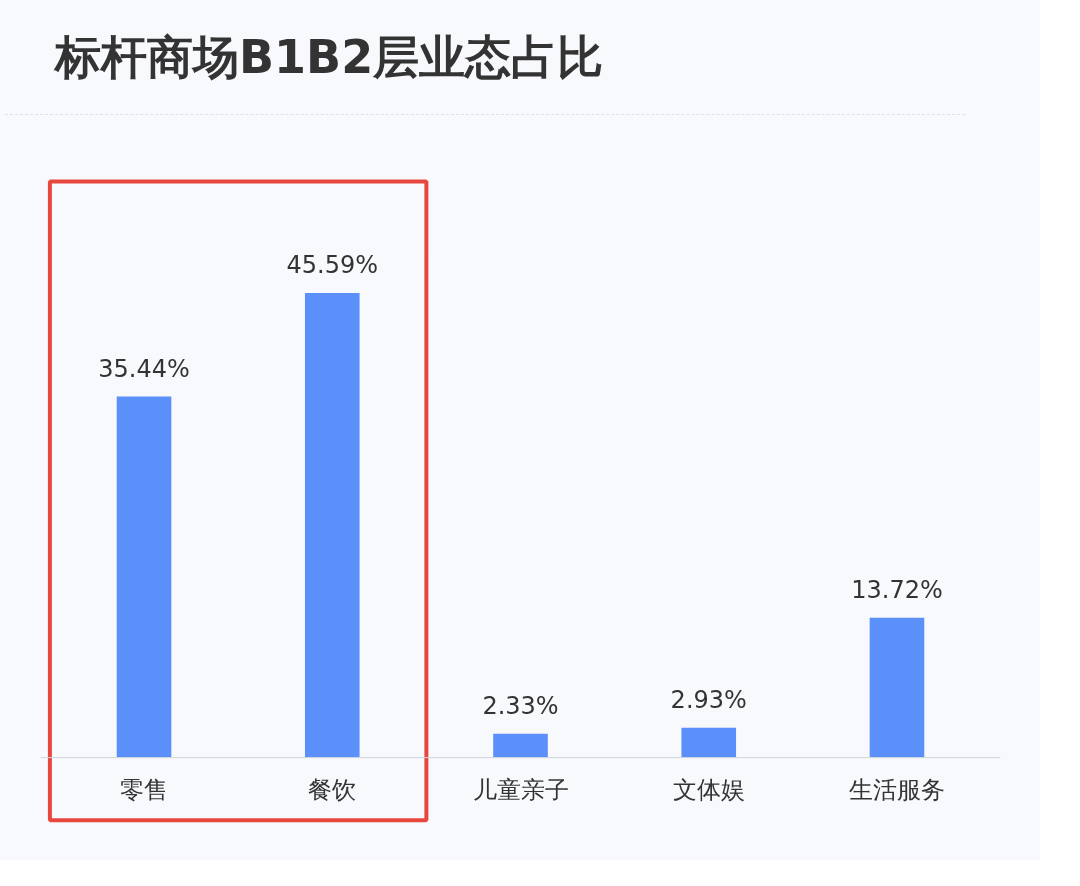  What do you see at coordinates (897, 589) in the screenshot?
I see `data-label: 13.72%` at bounding box center [897, 589].